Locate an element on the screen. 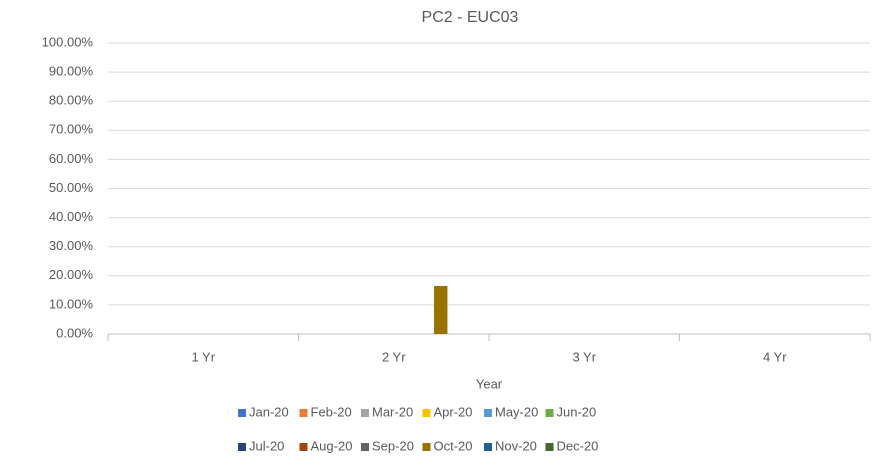 This screenshot has width=872, height=465. legend-label: Oct-20 is located at coordinates (453, 445).